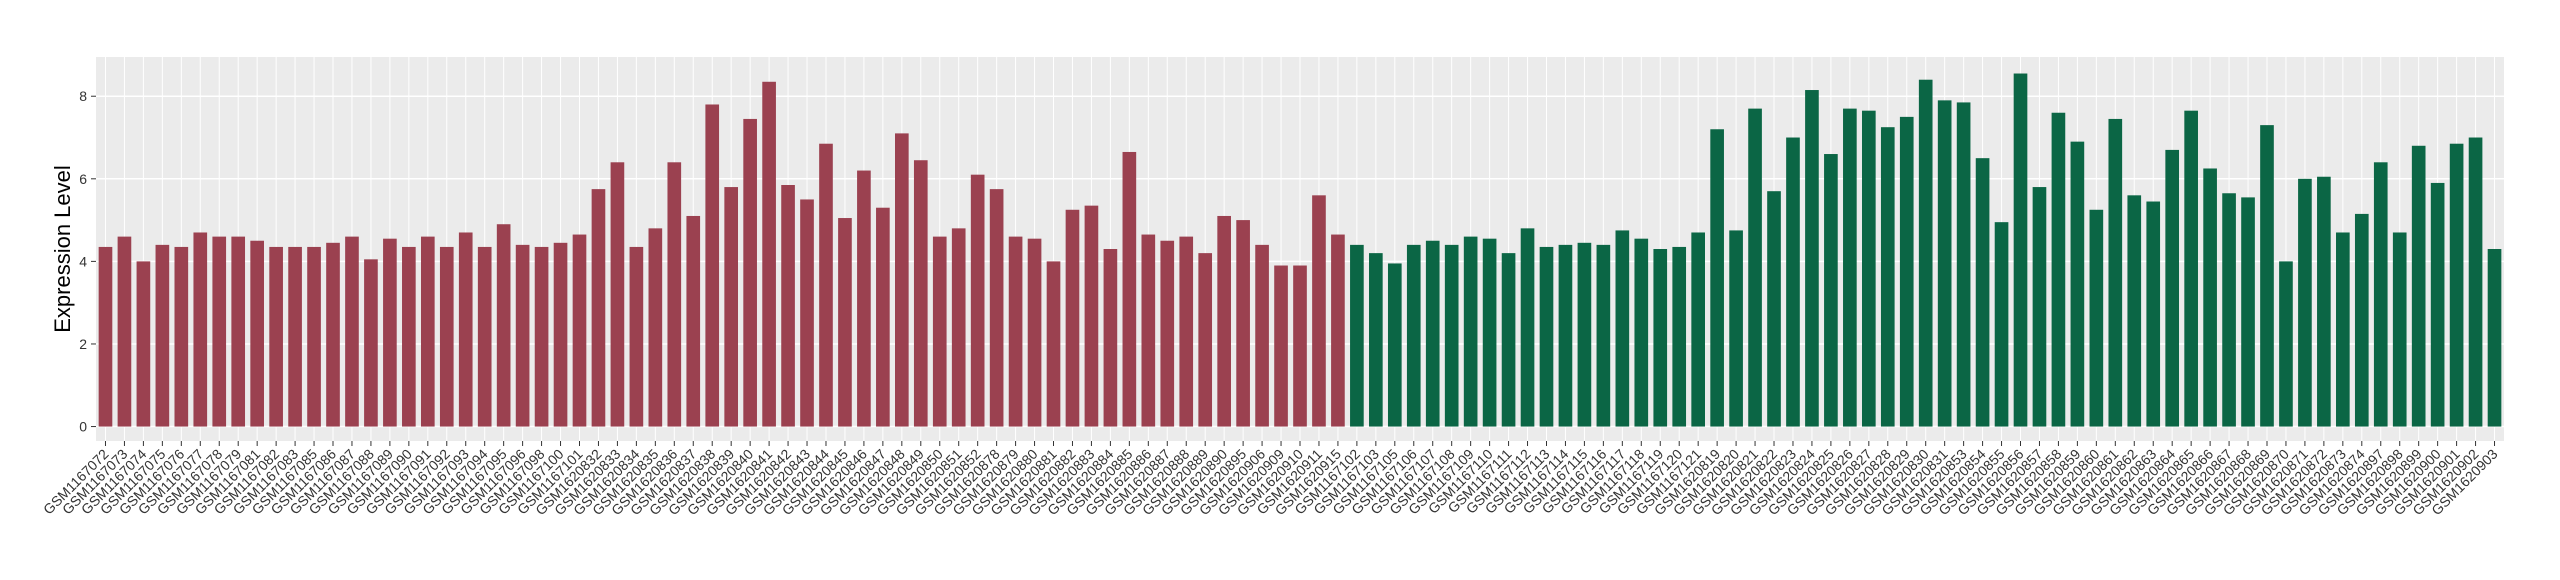 The image size is (2560, 580). Describe the element at coordinates (83, 261) in the screenshot. I see `y-tick-label: 4` at that location.